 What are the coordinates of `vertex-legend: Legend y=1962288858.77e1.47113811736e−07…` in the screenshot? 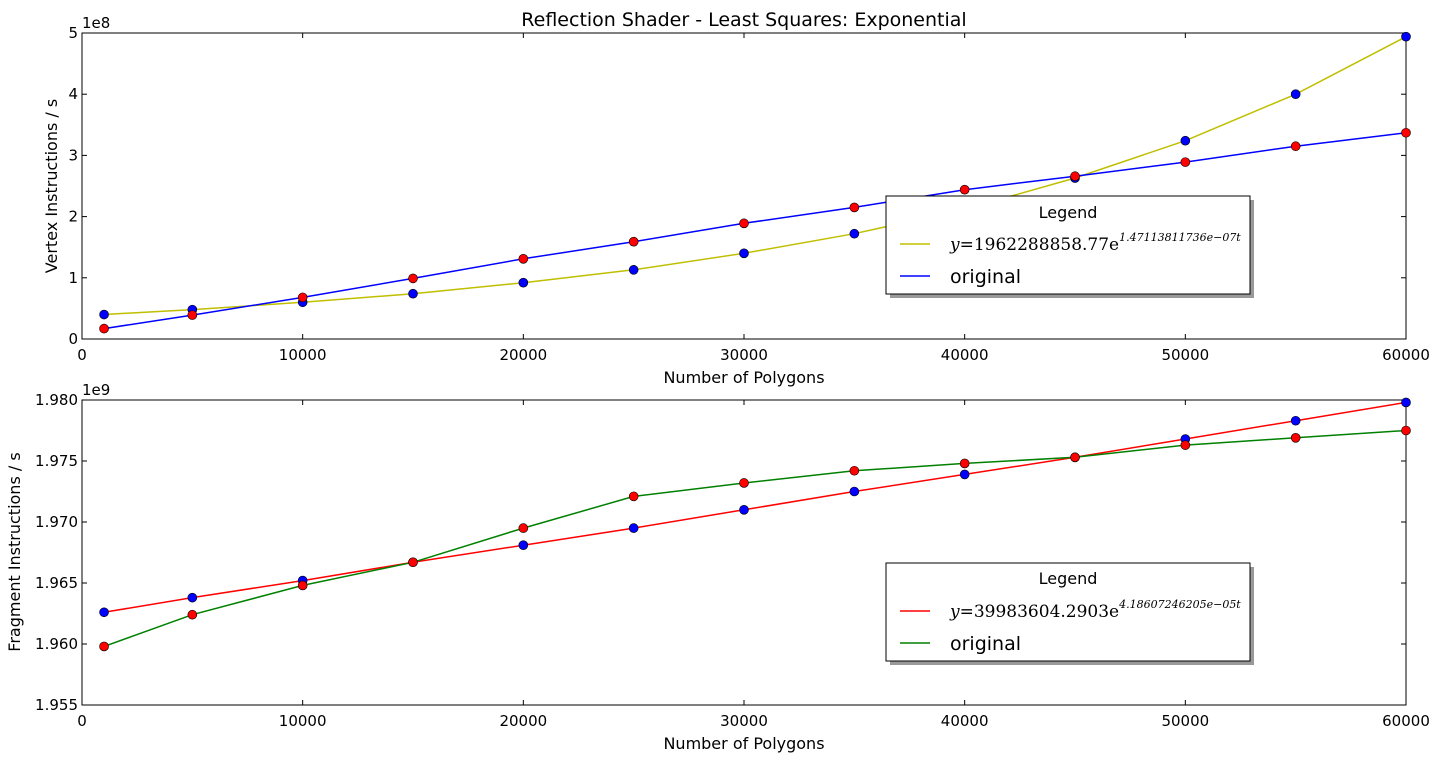 It's located at (1069, 246).